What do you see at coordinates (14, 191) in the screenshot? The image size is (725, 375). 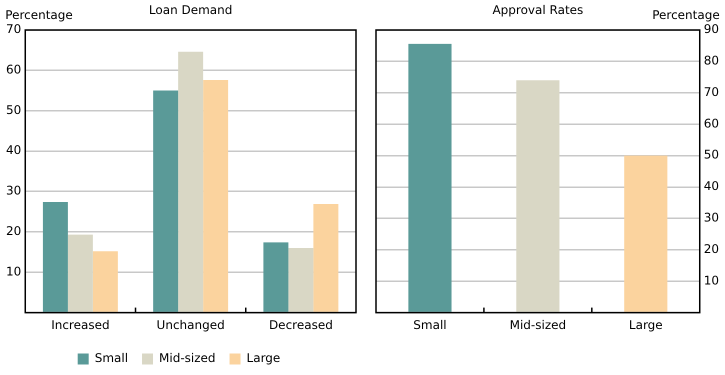 I see `y-tick-label: 30` at bounding box center [14, 191].